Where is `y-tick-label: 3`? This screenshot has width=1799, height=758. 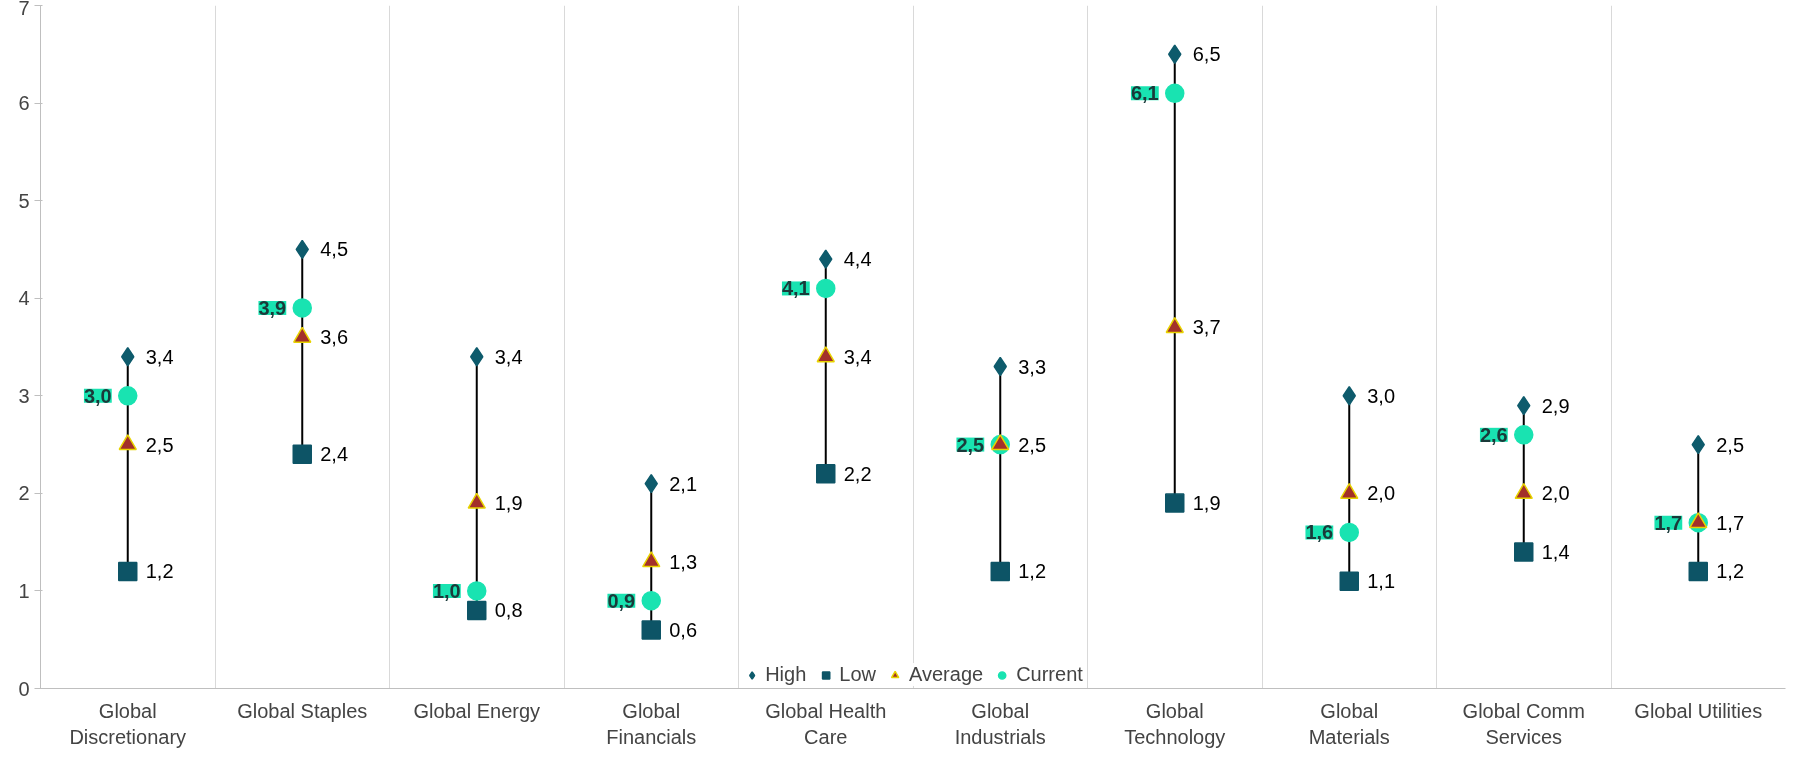 y-tick-label: 3 is located at coordinates (24, 395).